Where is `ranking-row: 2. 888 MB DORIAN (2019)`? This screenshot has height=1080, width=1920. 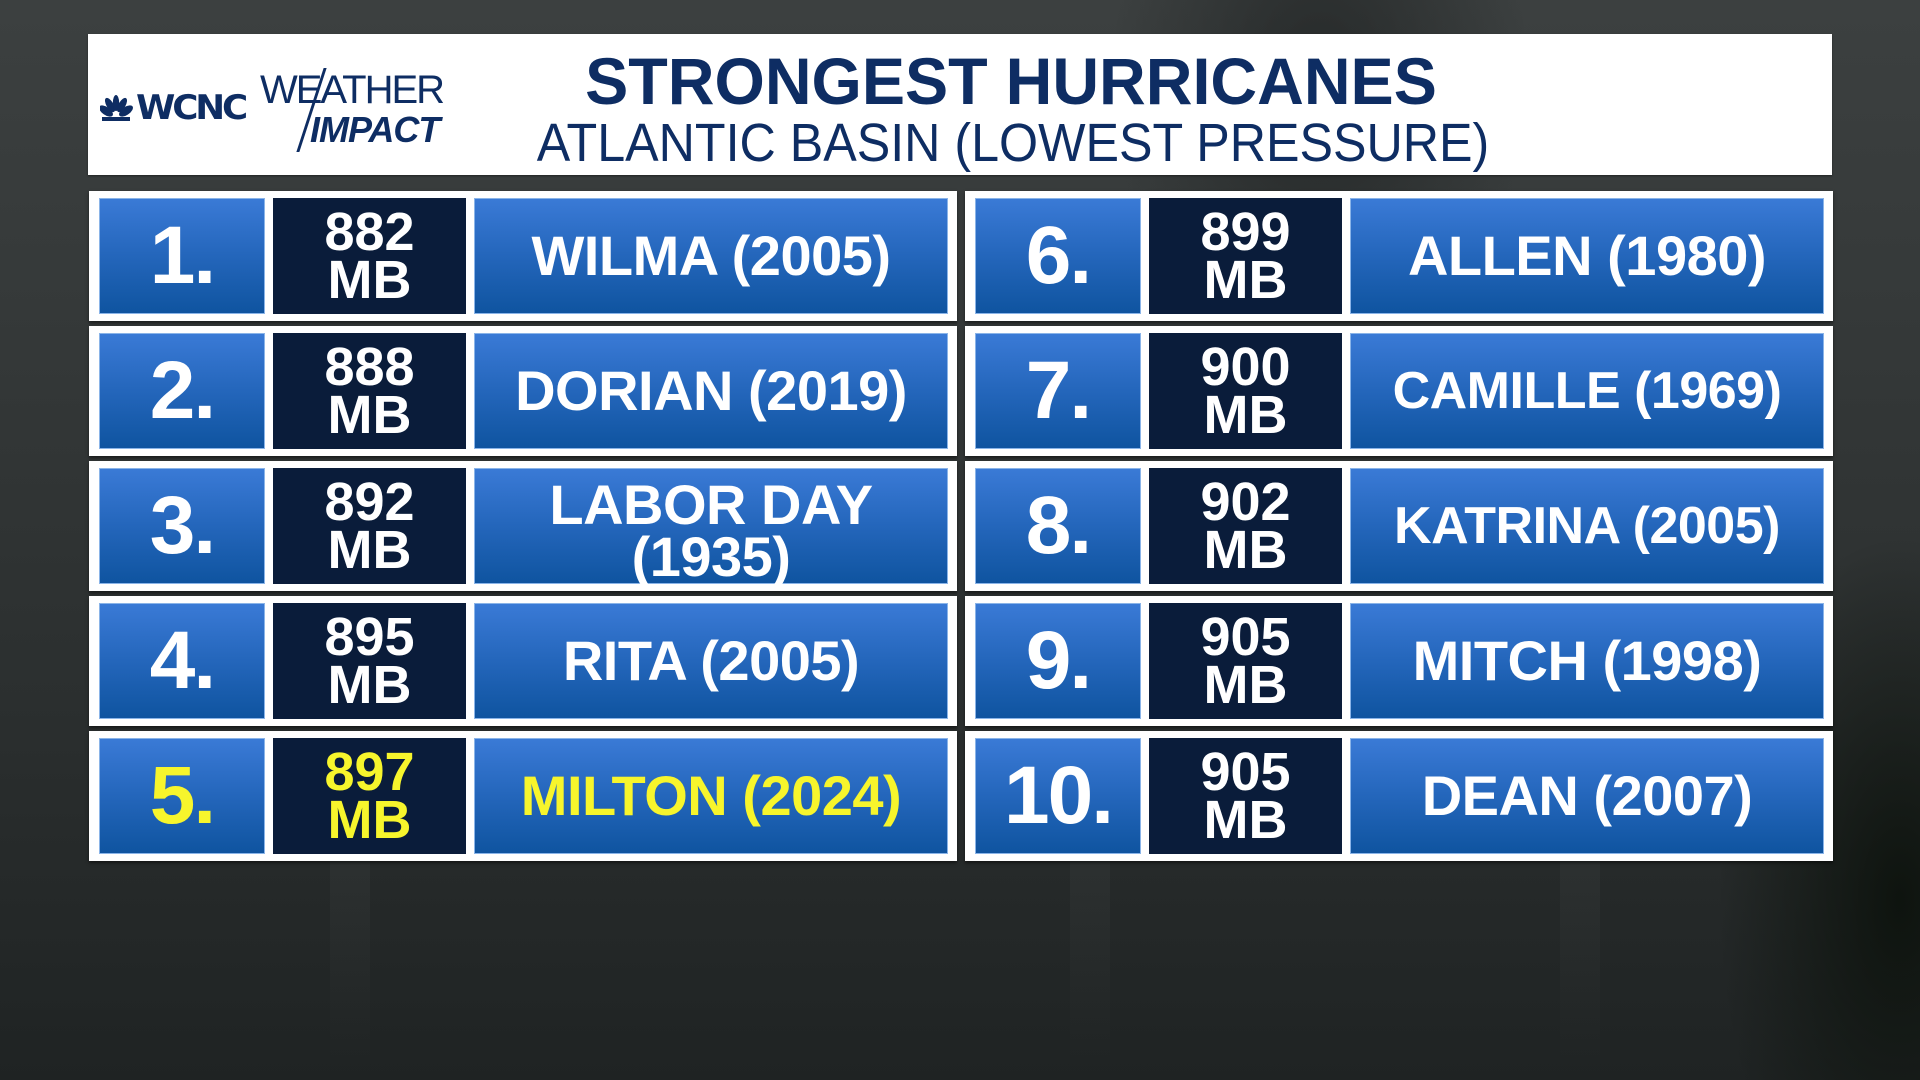 ranking-row: 2. 888 MB DORIAN (2019) is located at coordinates (523, 391).